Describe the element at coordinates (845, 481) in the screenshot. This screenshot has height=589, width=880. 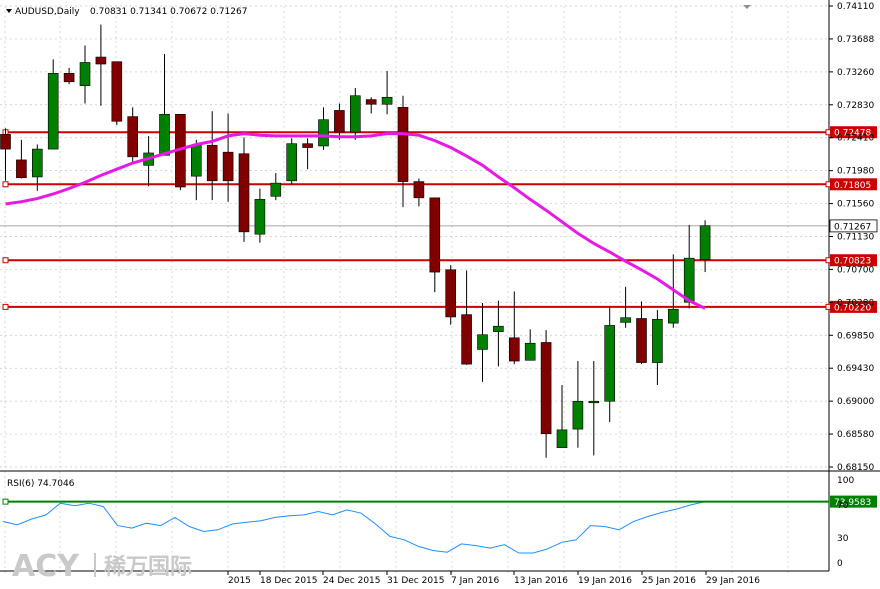
I see `rsi-tick-label: 100` at that location.